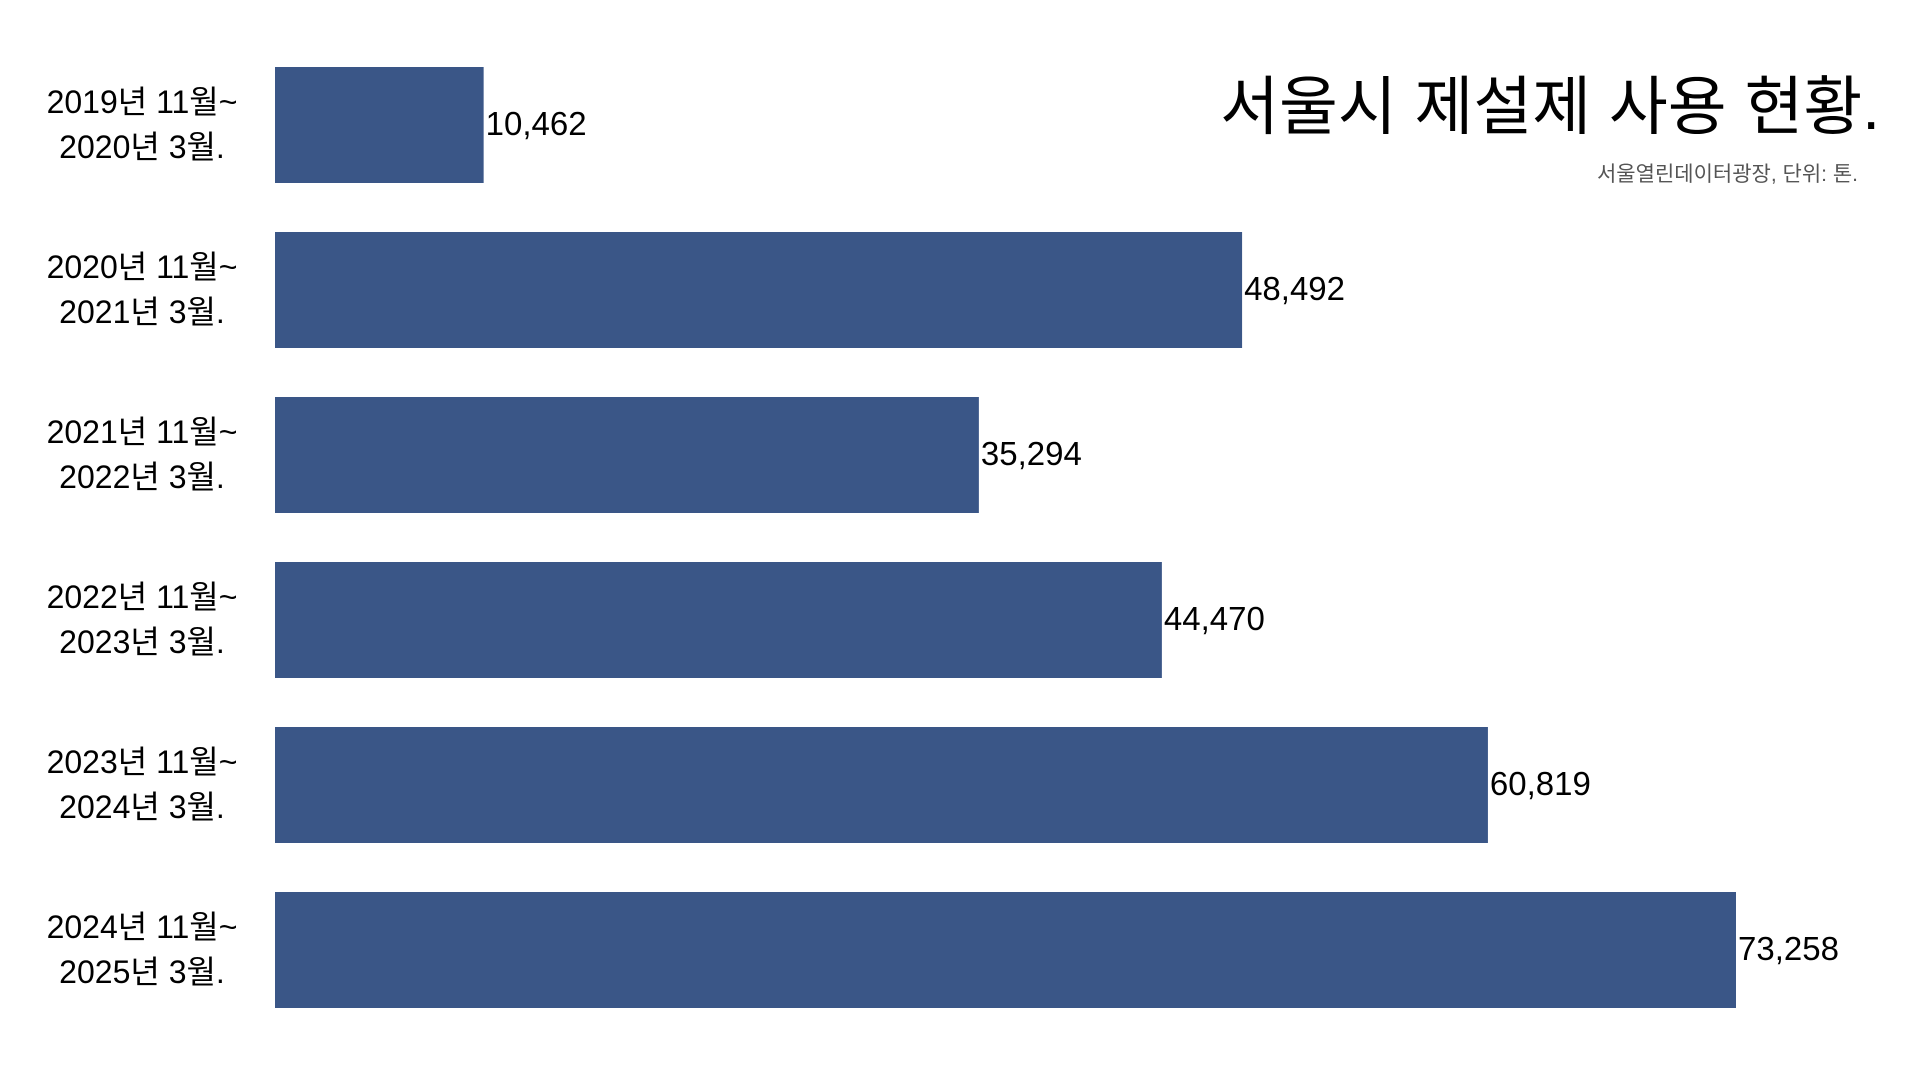  I want to click on y-tick-label: 2022년 11월~ 2023년 3월., so click(142, 619).